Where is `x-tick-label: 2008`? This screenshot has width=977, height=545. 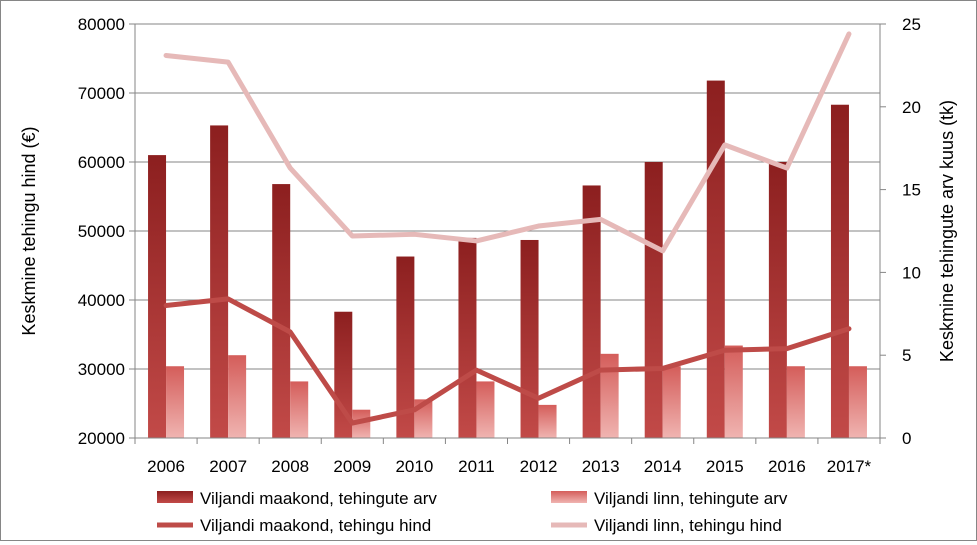 x-tick-label: 2008 is located at coordinates (290, 466).